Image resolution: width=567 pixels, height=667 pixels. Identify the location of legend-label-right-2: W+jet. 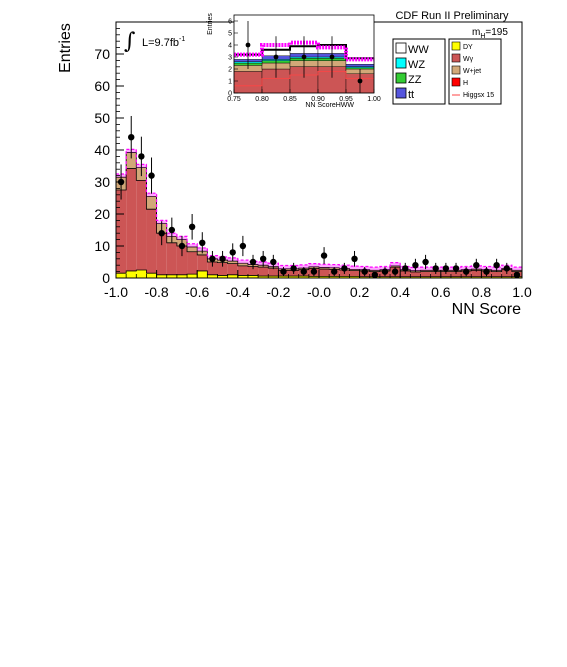
(472, 71).